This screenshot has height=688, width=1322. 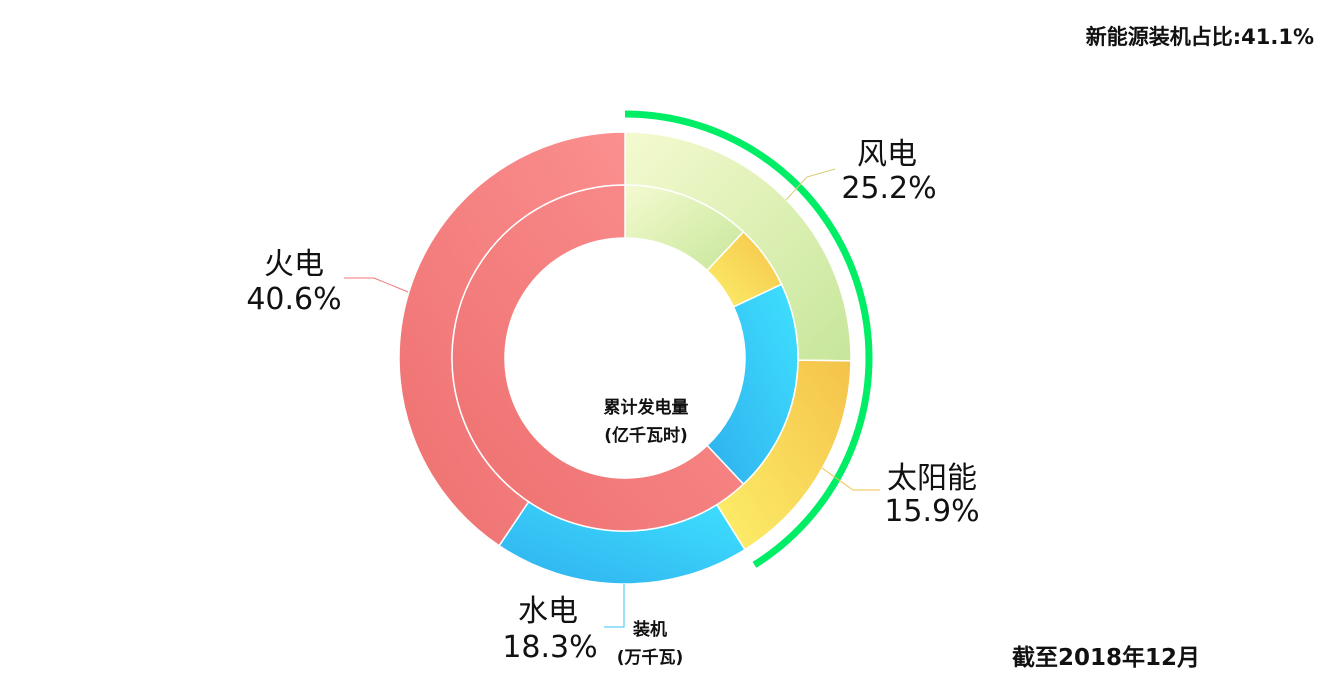 I want to click on leader-line-wind, so click(x=810, y=184).